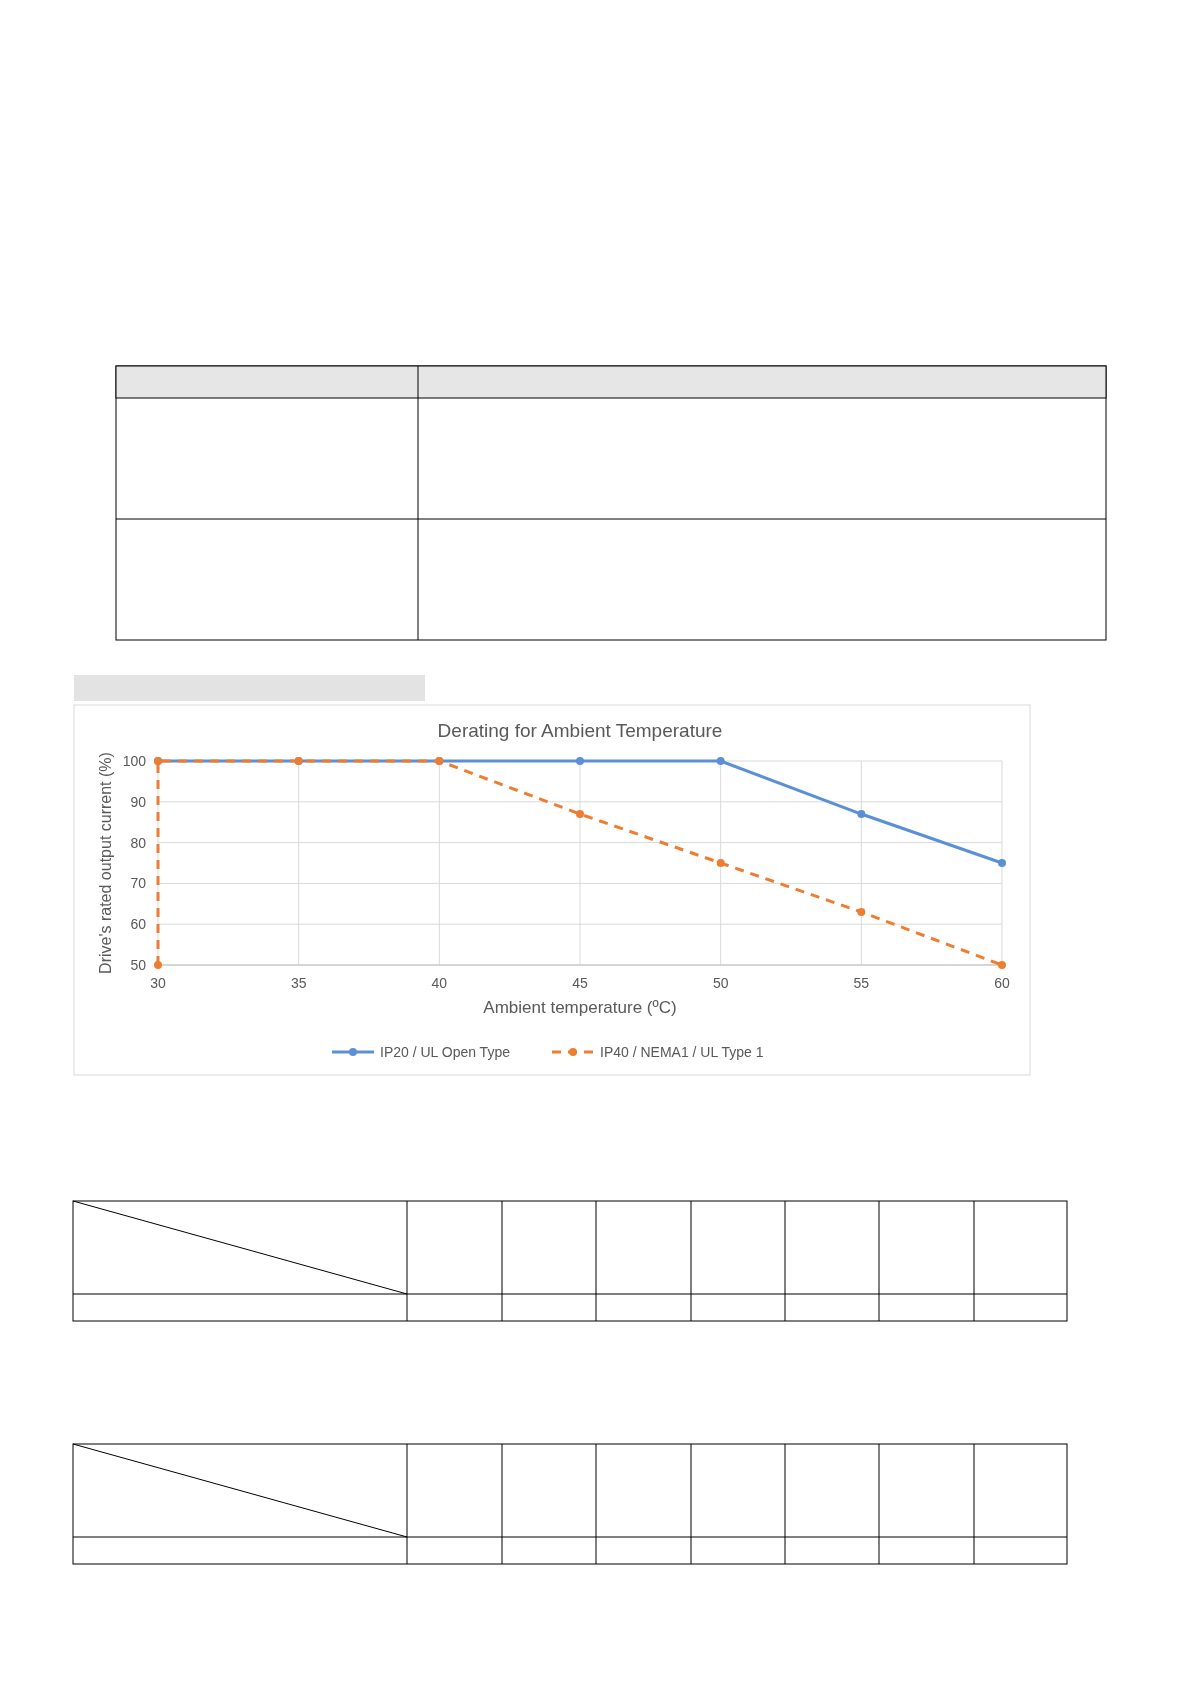 The height and width of the screenshot is (1684, 1191). Describe the element at coordinates (138, 883) in the screenshot. I see `y-tick-label: 70` at that location.